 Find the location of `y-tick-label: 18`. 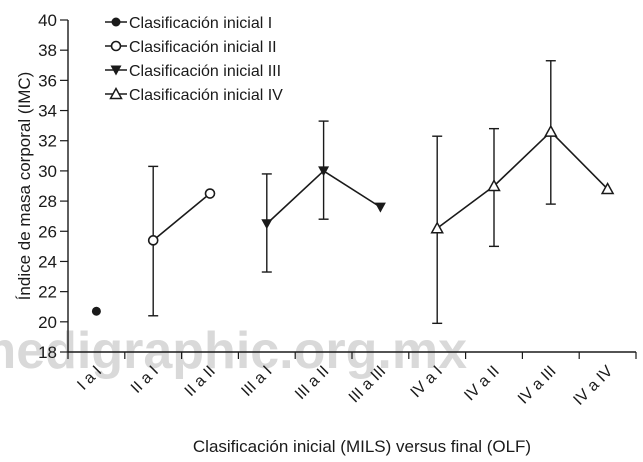

y-tick-label: 18 is located at coordinates (47, 352).